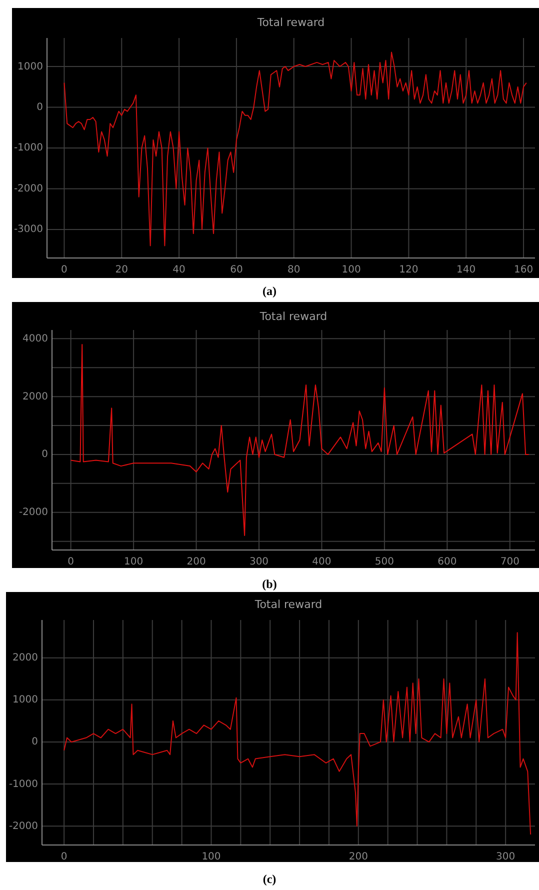  What do you see at coordinates (269, 879) in the screenshot?
I see `text: (c)` at bounding box center [269, 879].